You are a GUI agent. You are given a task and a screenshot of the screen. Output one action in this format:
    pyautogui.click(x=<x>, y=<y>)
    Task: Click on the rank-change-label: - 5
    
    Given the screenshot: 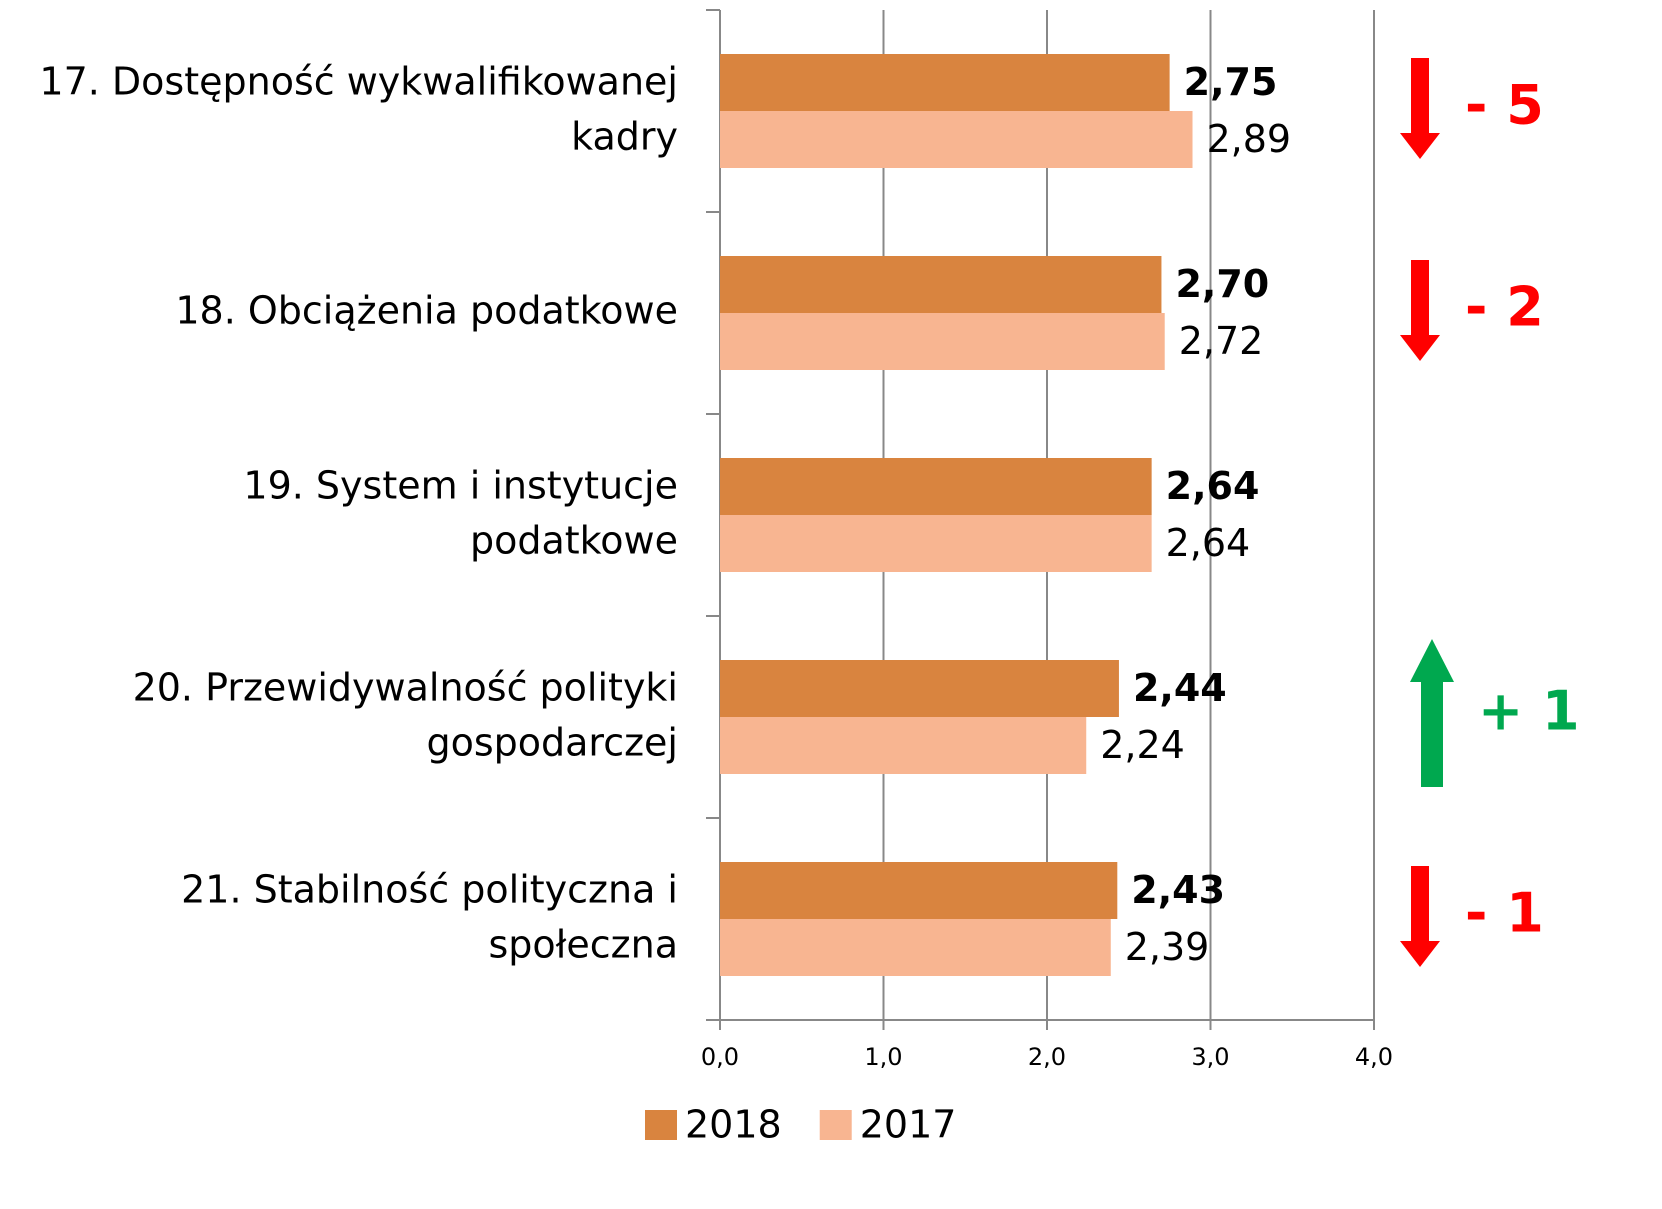 What is the action you would take?
    pyautogui.click(x=1504, y=105)
    